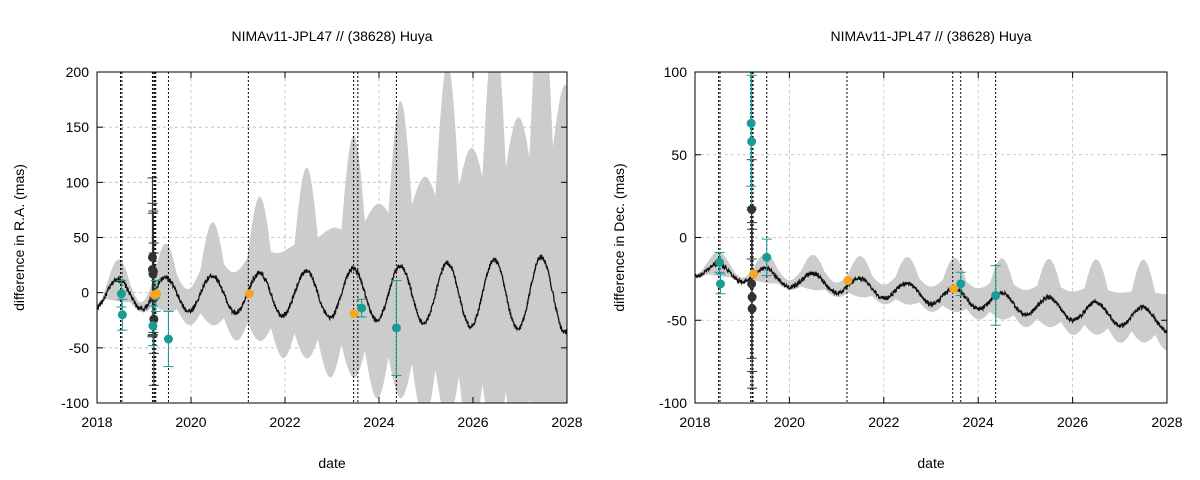 The height and width of the screenshot is (480, 1200). I want to click on y-axis-label: difference in Dec. (mas), so click(619, 237).